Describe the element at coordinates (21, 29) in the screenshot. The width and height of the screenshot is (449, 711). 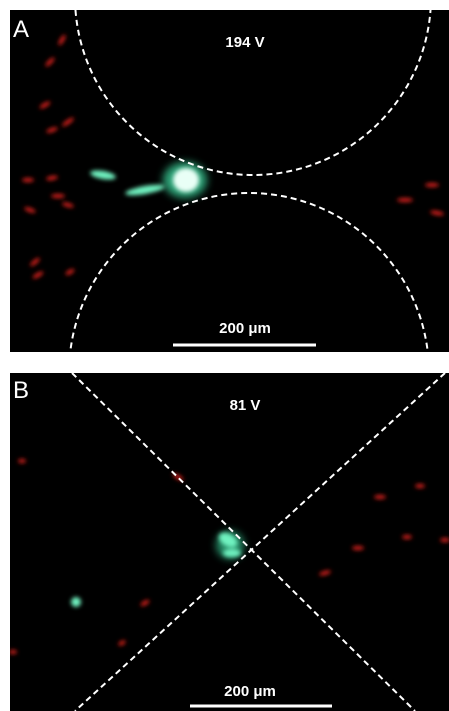
I see `panel-label: A` at that location.